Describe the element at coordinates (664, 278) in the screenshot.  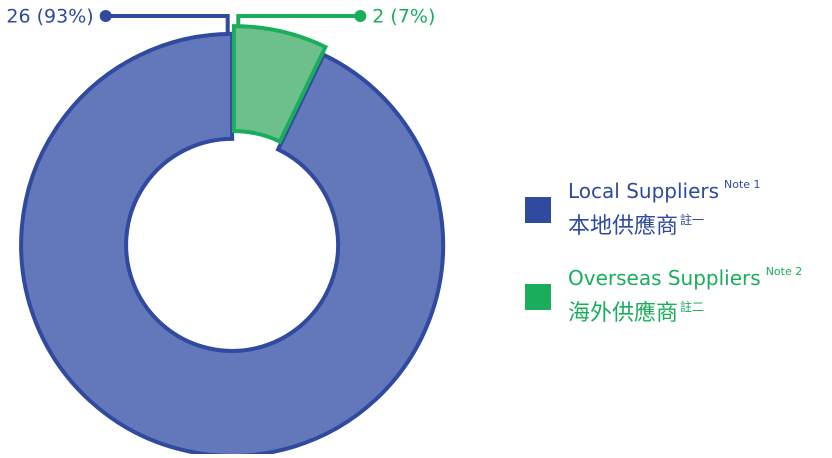
I see `legend-name: Overseas Suppliers` at that location.